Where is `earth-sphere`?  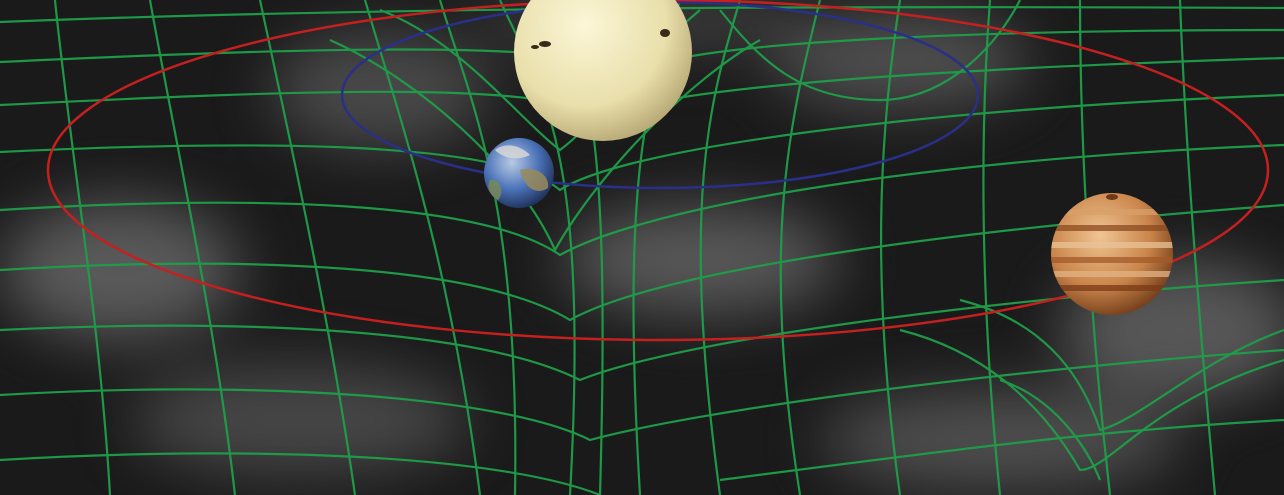 earth-sphere is located at coordinates (519, 173).